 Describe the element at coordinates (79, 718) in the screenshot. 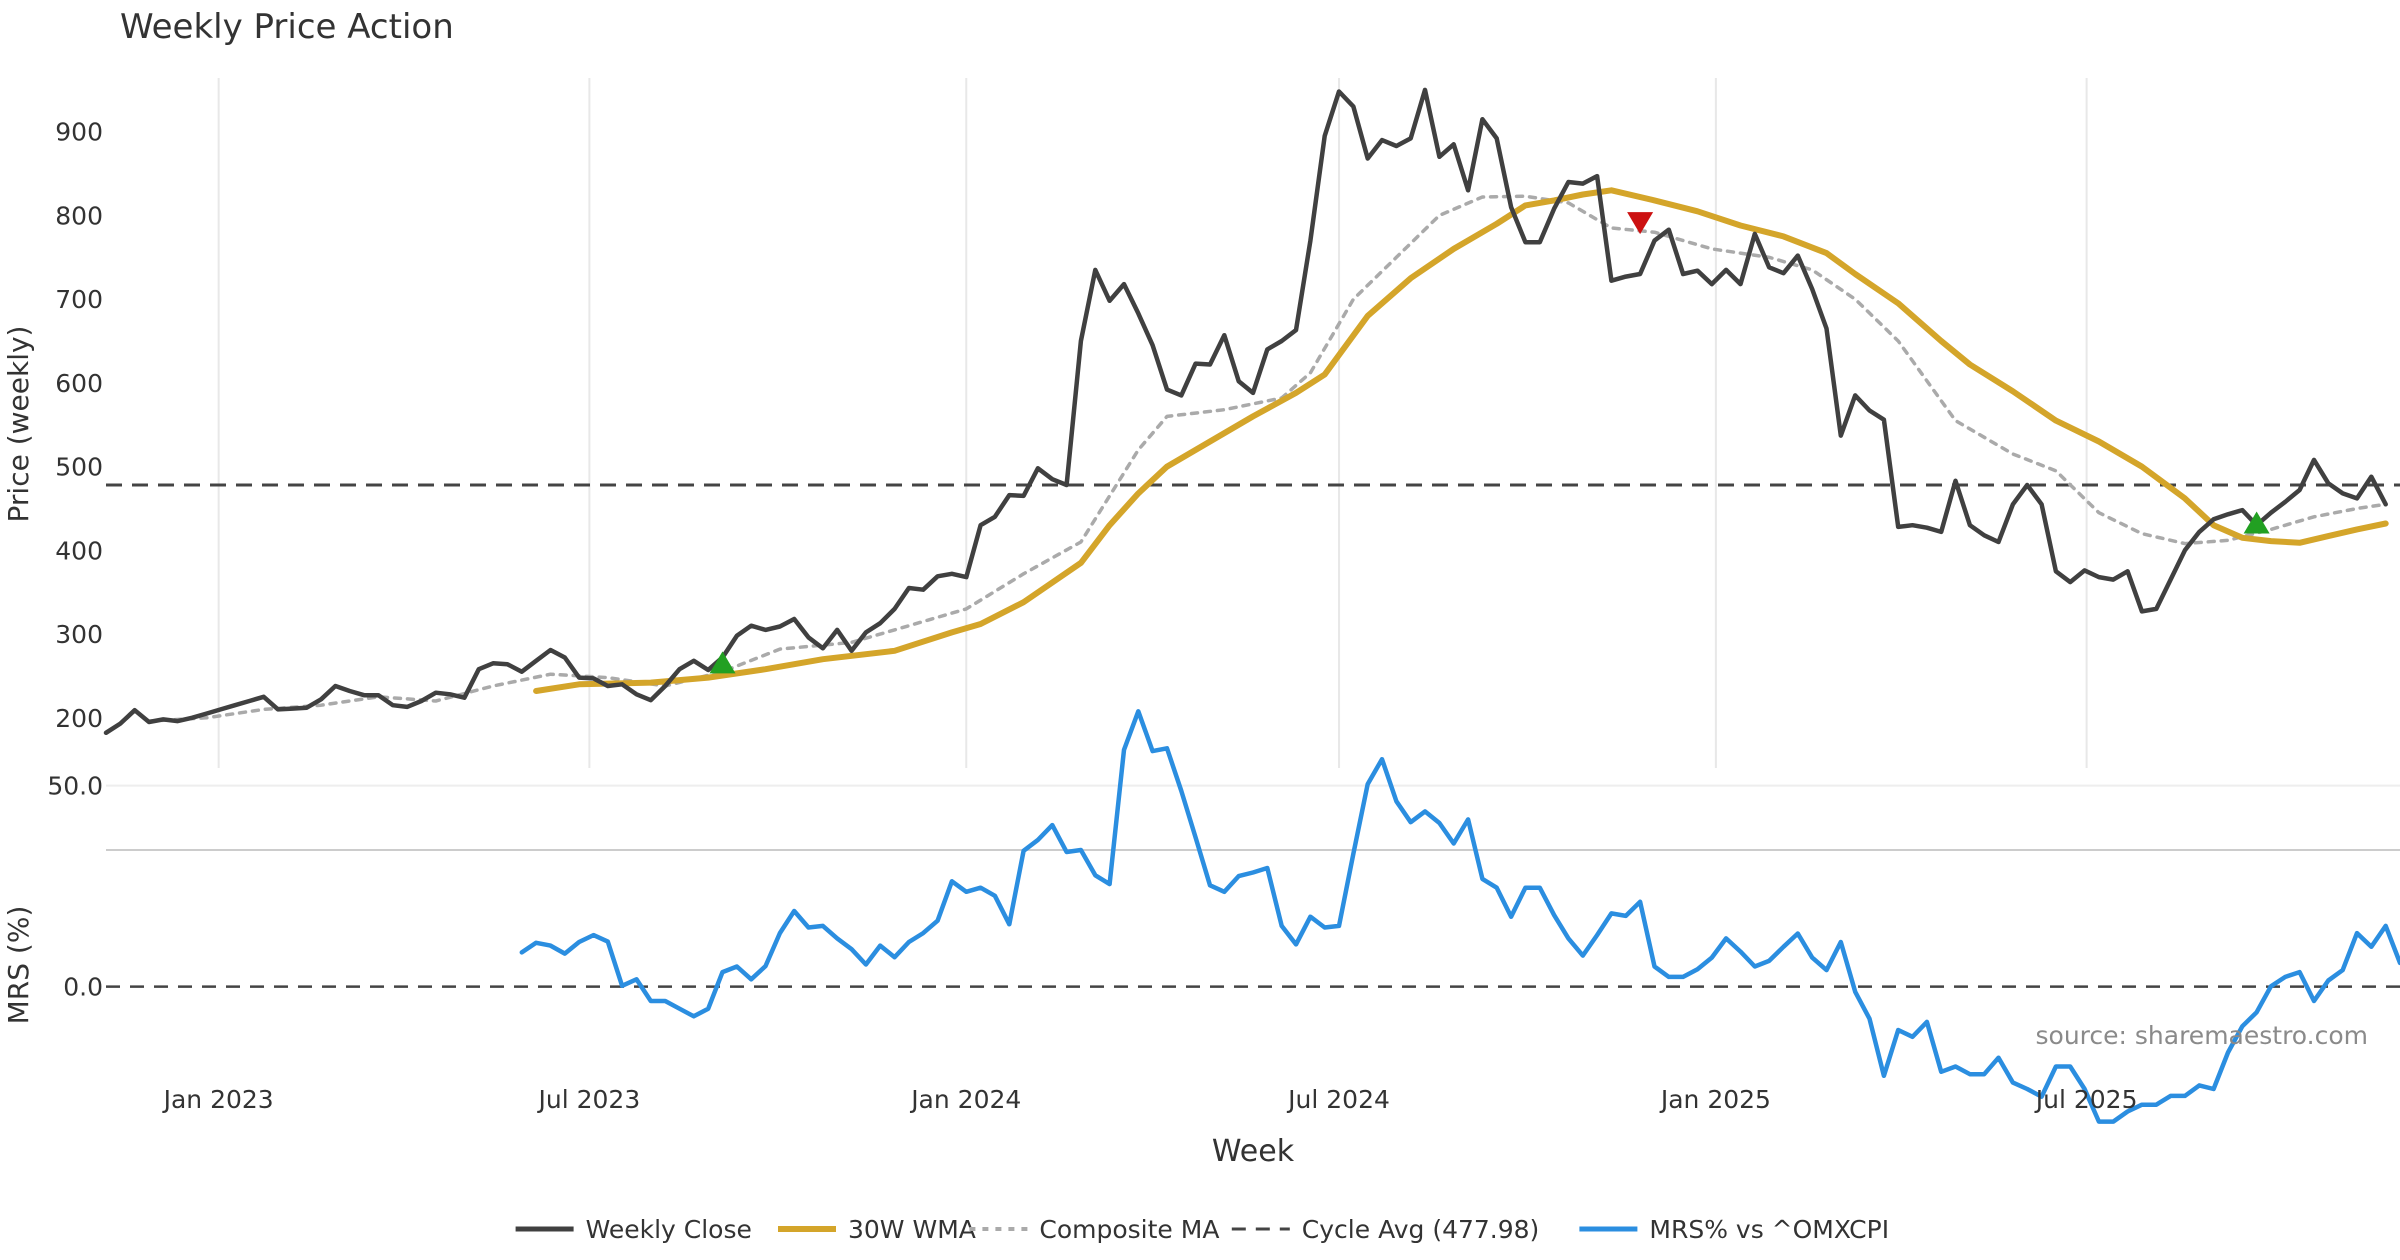

I see `price-y-tick-label: 200` at that location.